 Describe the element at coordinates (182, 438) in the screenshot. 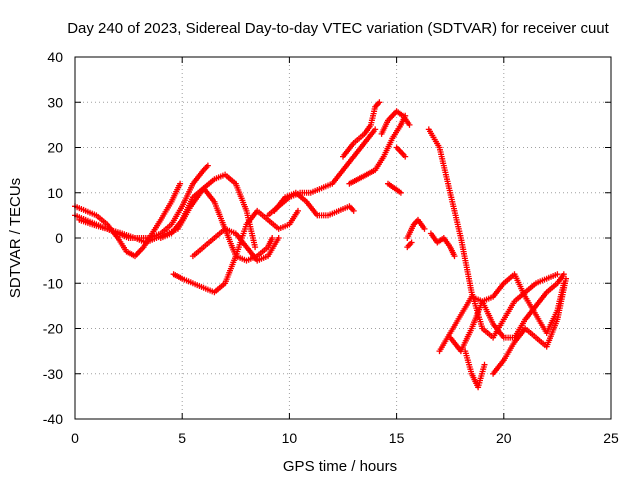

I see `x-tick-label: 5` at that location.